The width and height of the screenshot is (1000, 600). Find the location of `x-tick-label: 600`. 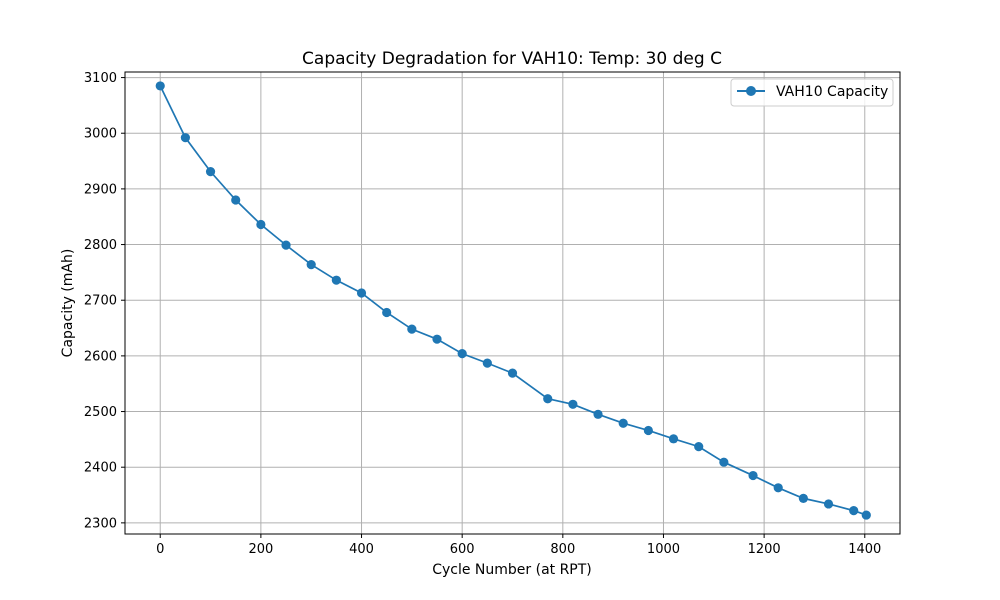

x-tick-label: 600 is located at coordinates (462, 549).